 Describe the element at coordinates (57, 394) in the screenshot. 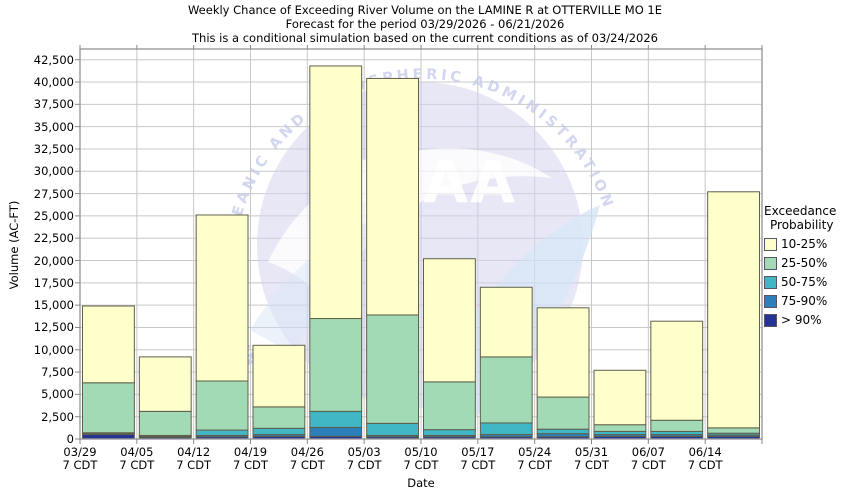

I see `y-tick-label: 5,000` at that location.